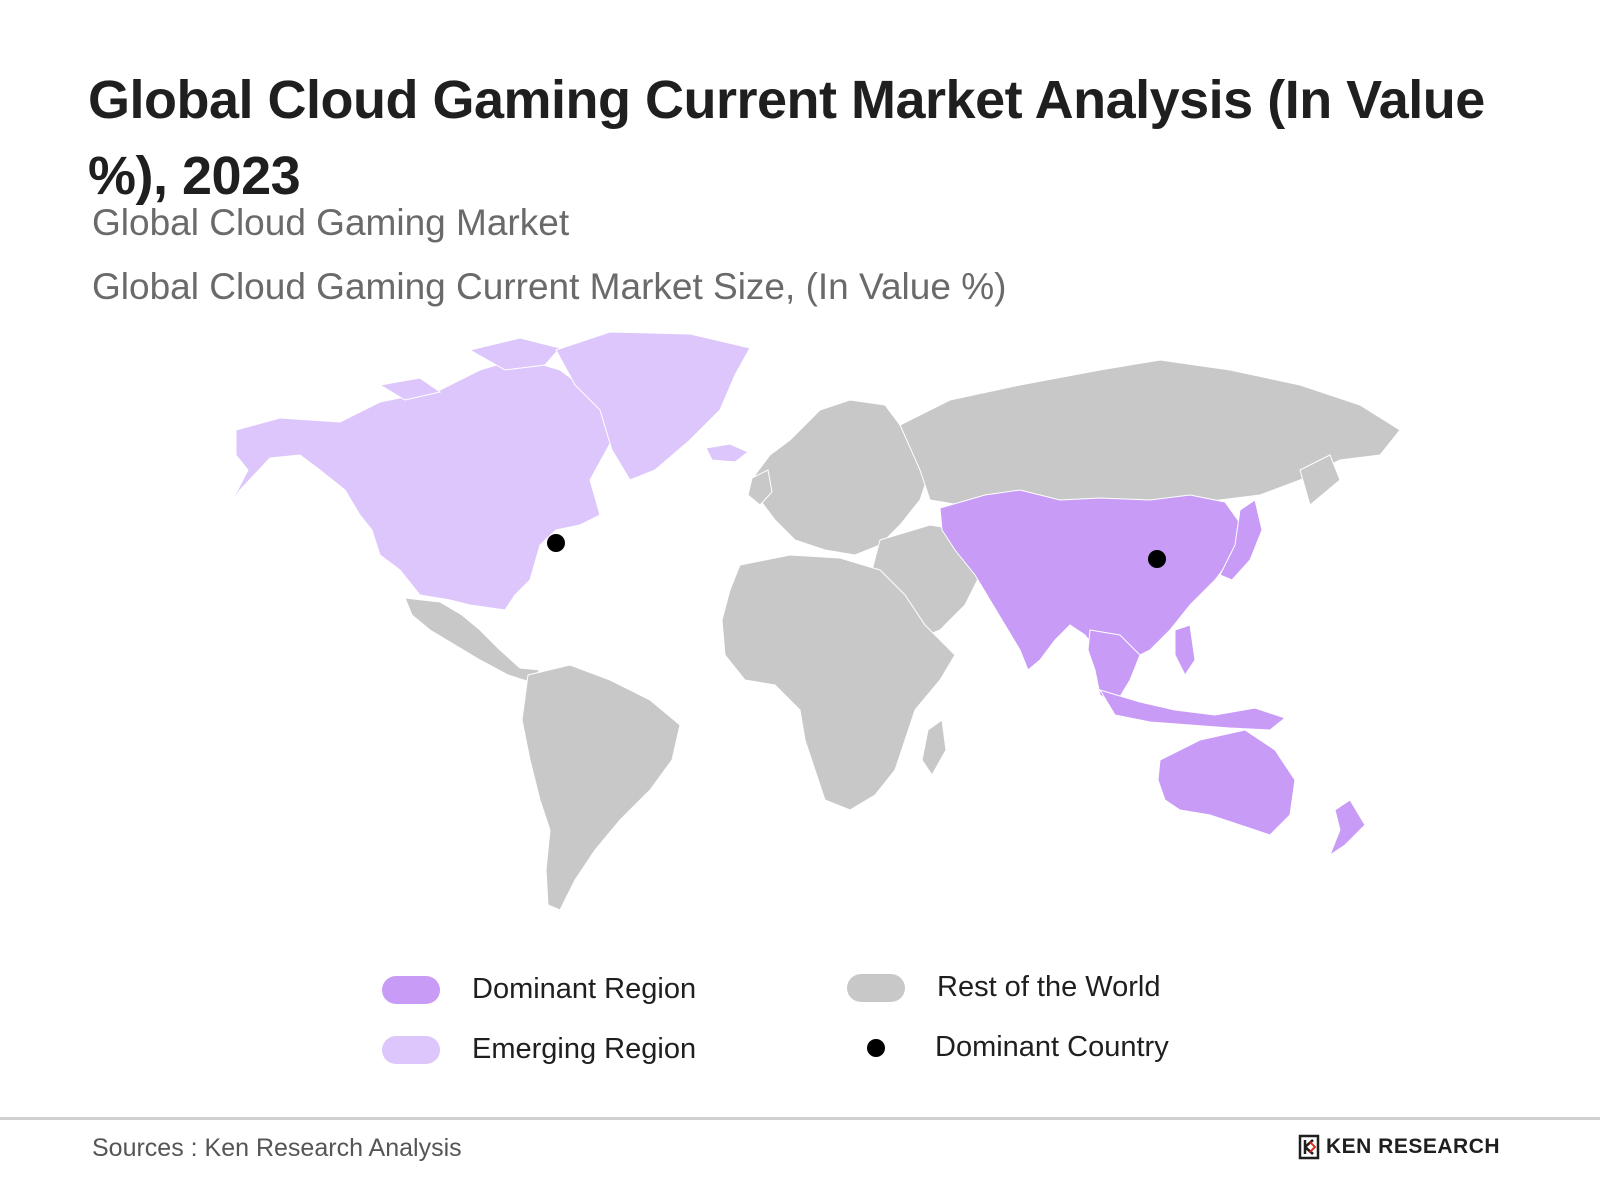 This screenshot has height=1200, width=1600. Describe the element at coordinates (411, 1049) in the screenshot. I see `legend-swatch-emerging` at that location.